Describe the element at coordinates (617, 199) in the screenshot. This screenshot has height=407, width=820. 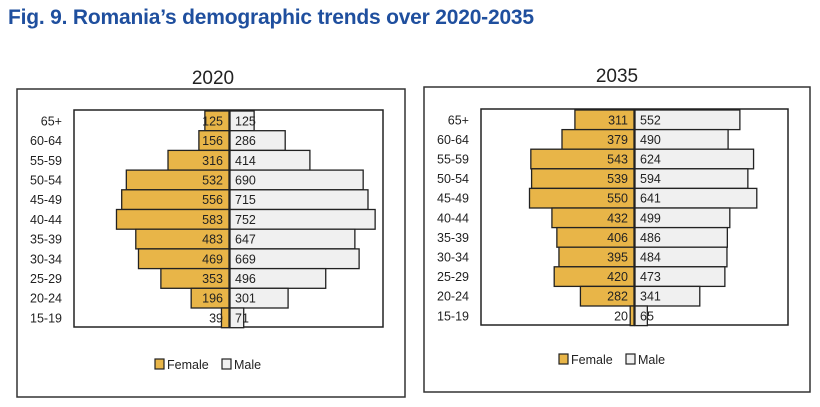
I see `female-value-label: 550` at that location.